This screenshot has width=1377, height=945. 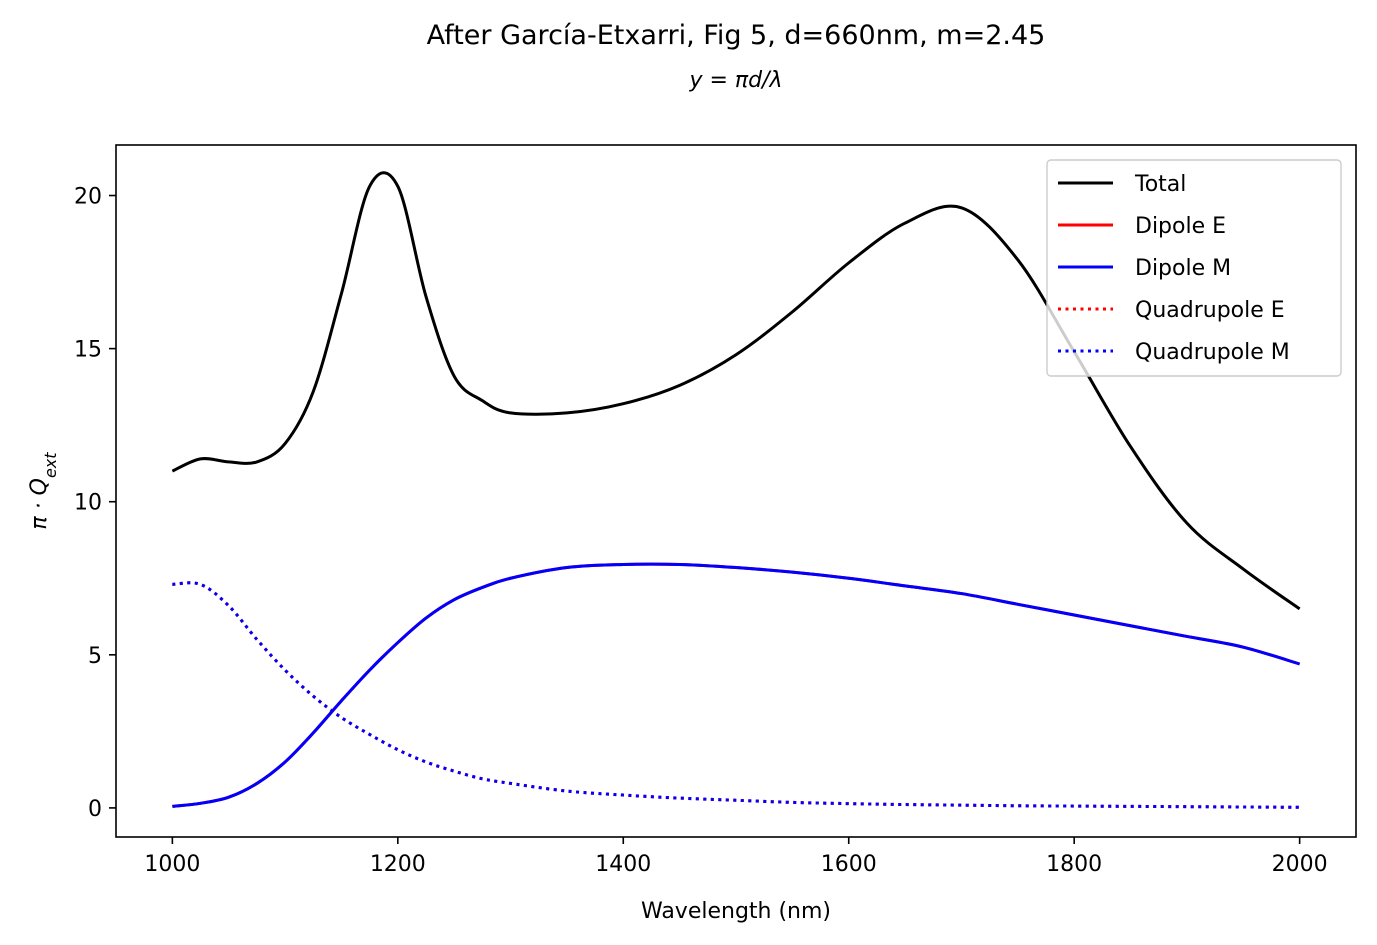 I want to click on x-axis-label: Wavelength (nm), so click(x=736, y=911).